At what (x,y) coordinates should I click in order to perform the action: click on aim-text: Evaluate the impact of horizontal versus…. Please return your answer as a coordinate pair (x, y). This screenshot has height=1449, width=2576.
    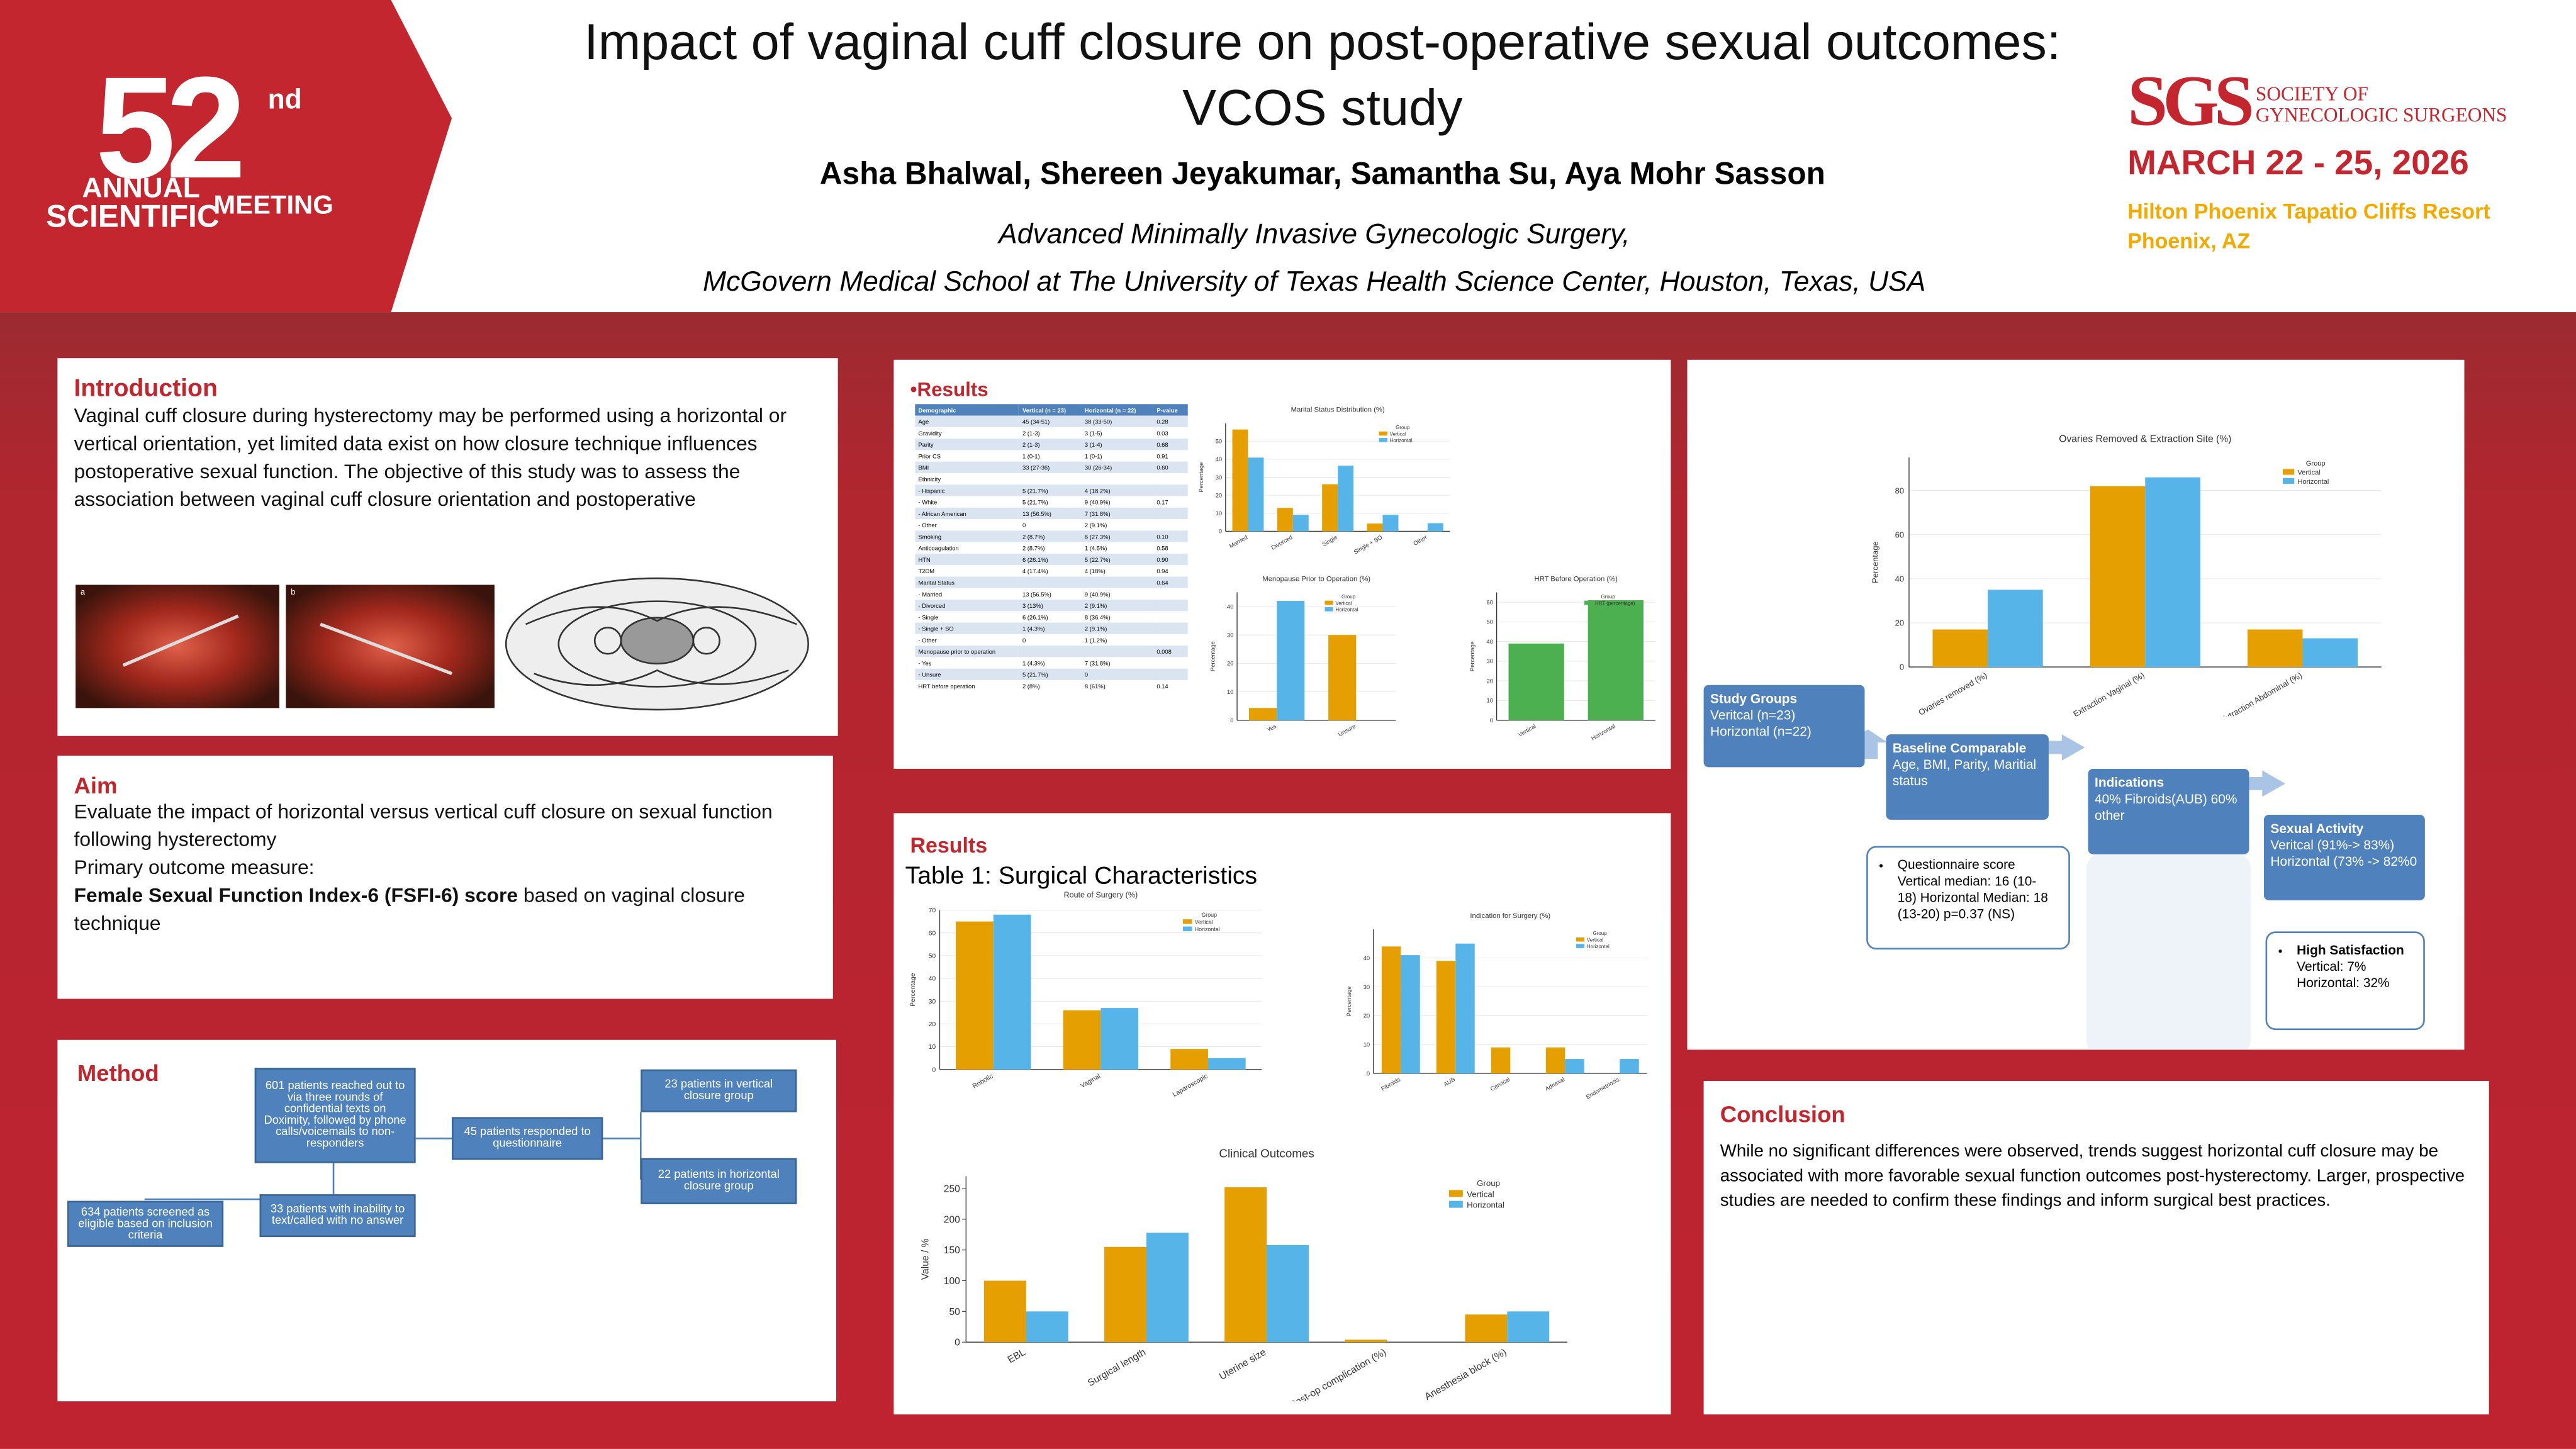
    Looking at the image, I should click on (423, 825).